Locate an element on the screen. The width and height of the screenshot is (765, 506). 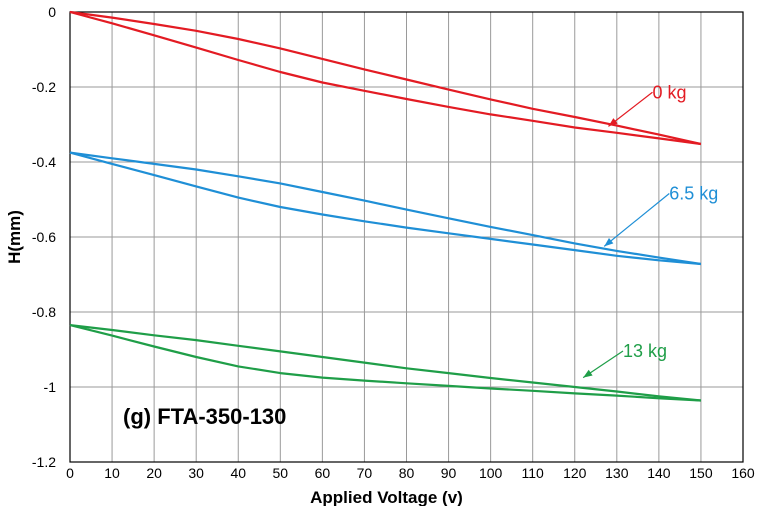
x-tick-label: 20 is located at coordinates (154, 473).